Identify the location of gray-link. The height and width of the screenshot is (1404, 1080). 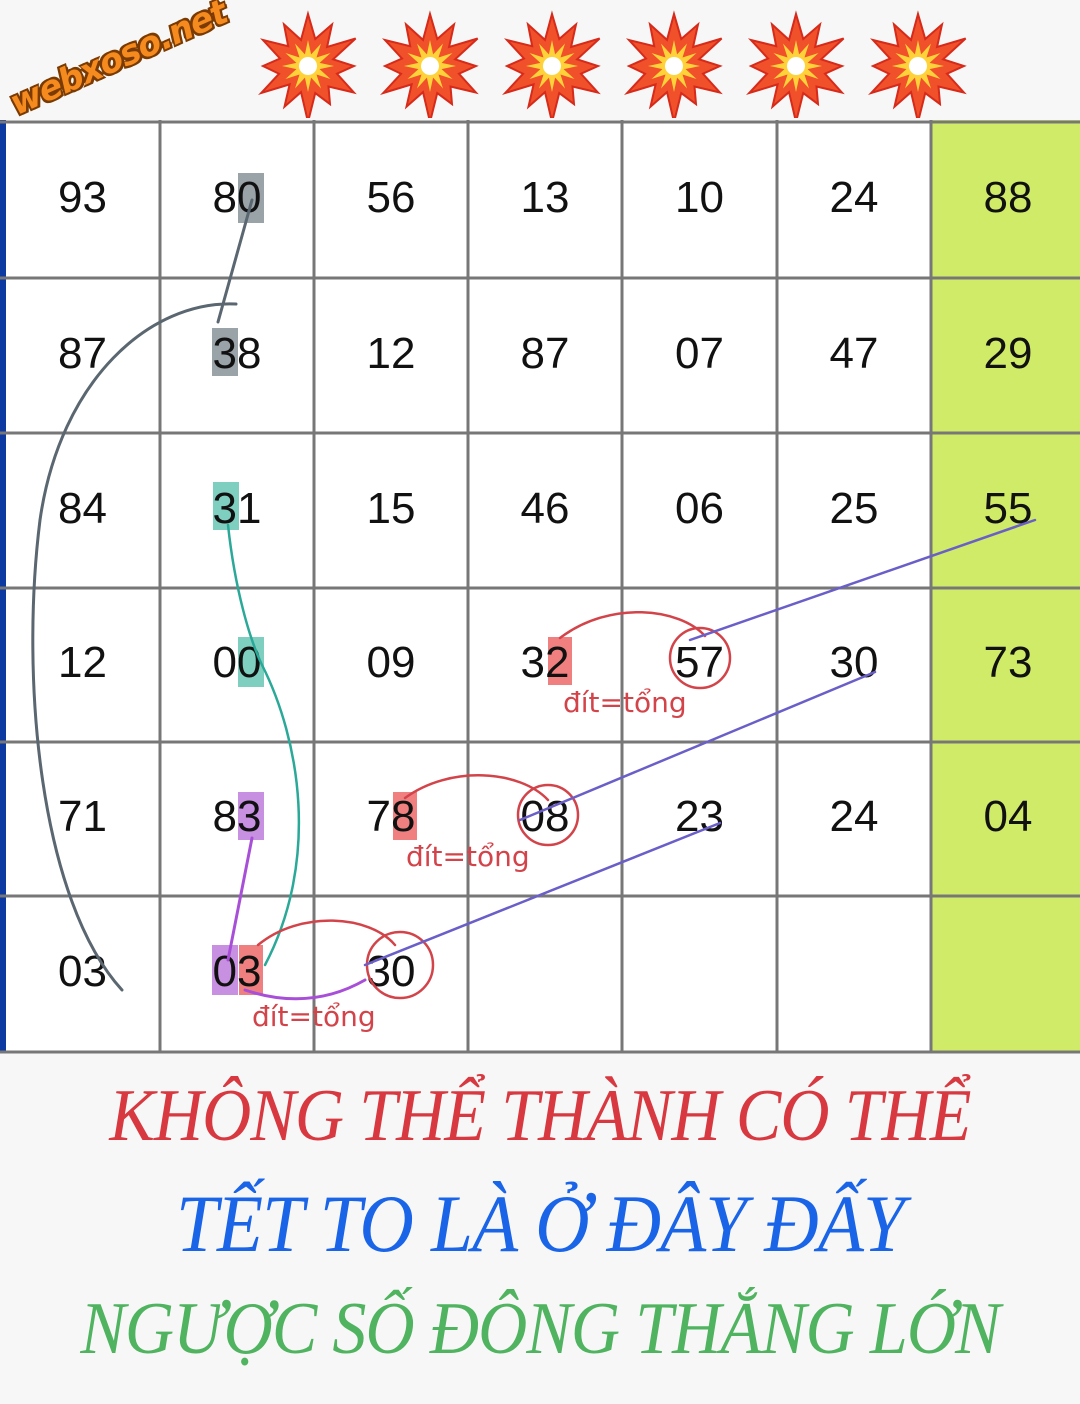
(142, 595).